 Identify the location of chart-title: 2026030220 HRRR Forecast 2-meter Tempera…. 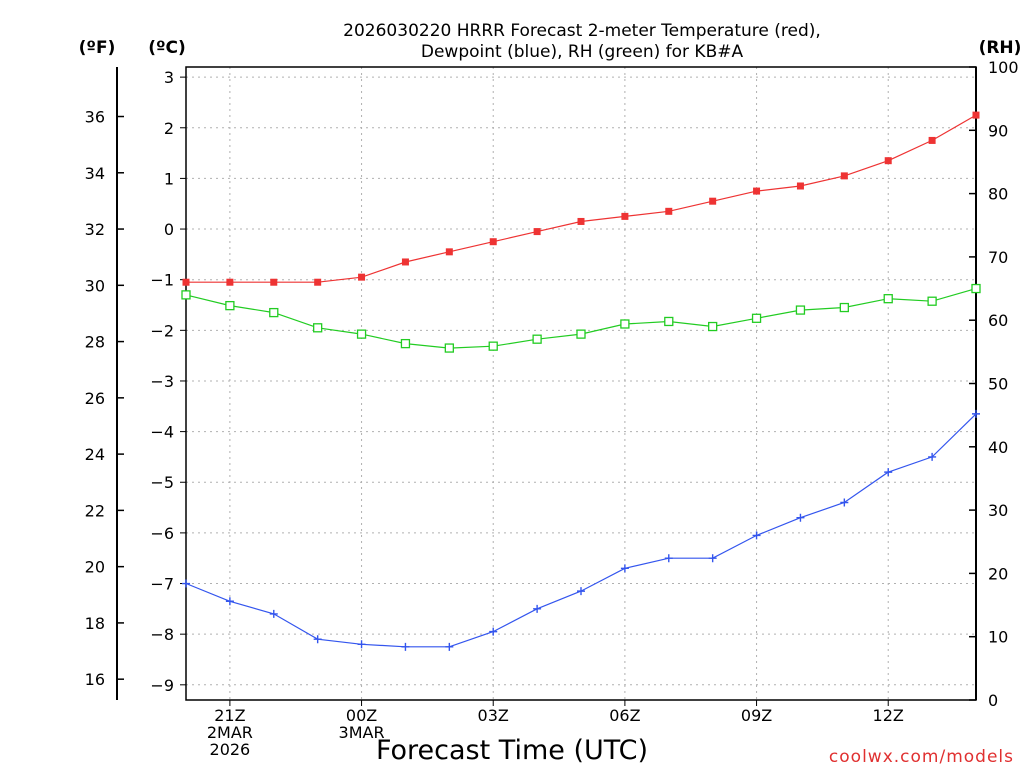
(582, 41).